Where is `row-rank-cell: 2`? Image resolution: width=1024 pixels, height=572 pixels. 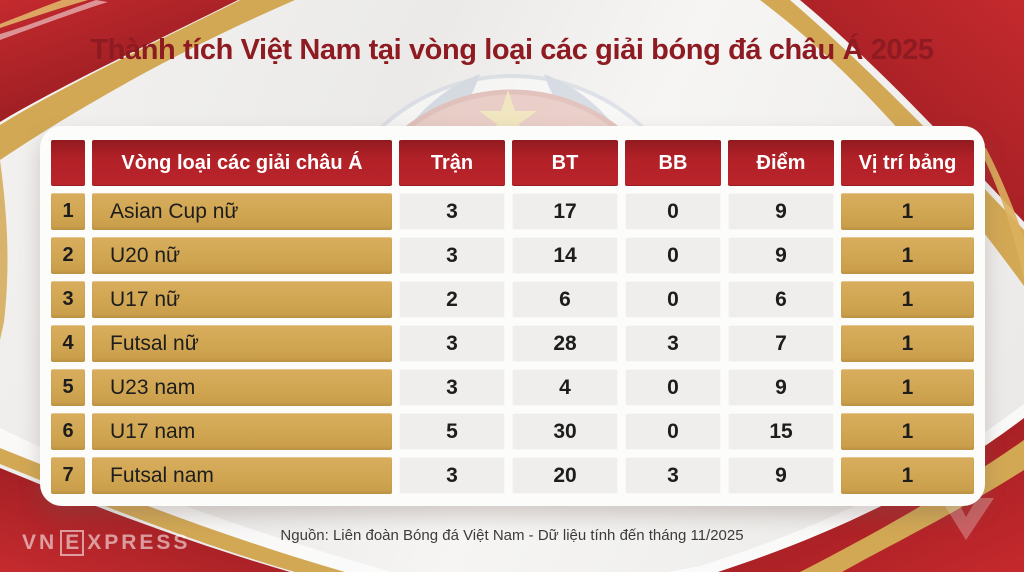
row-rank-cell: 2 is located at coordinates (68, 255).